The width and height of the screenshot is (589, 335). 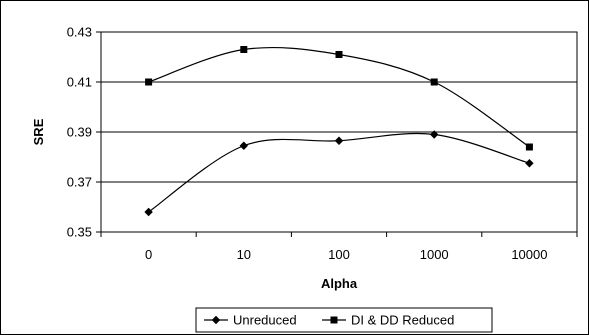 I want to click on y-tick-label: 0.39, so click(x=79, y=132).